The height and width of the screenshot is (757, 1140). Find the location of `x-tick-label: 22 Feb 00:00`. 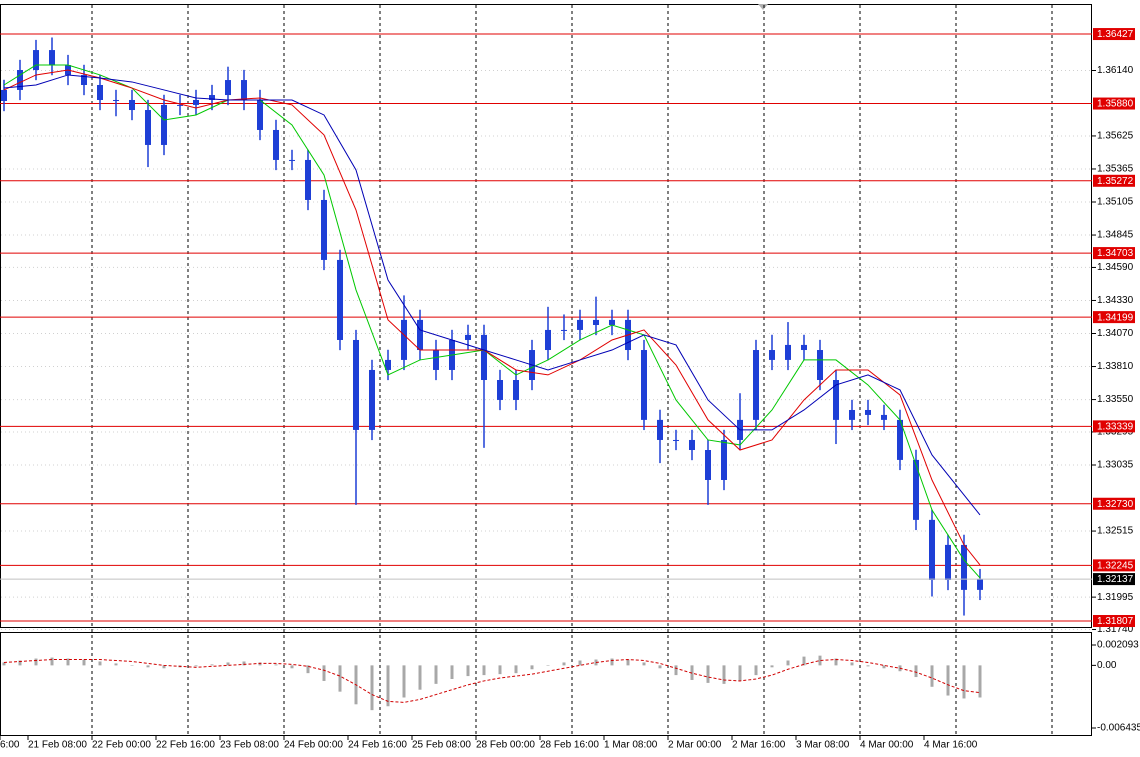

x-tick-label: 22 Feb 00:00 is located at coordinates (121, 745).